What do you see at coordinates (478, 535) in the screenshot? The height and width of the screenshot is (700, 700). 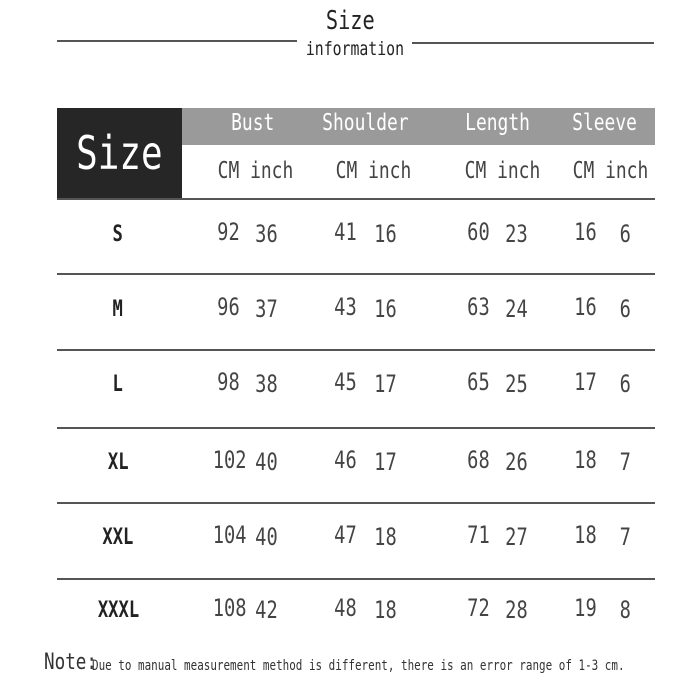 I see `measurement-cell: 71` at bounding box center [478, 535].